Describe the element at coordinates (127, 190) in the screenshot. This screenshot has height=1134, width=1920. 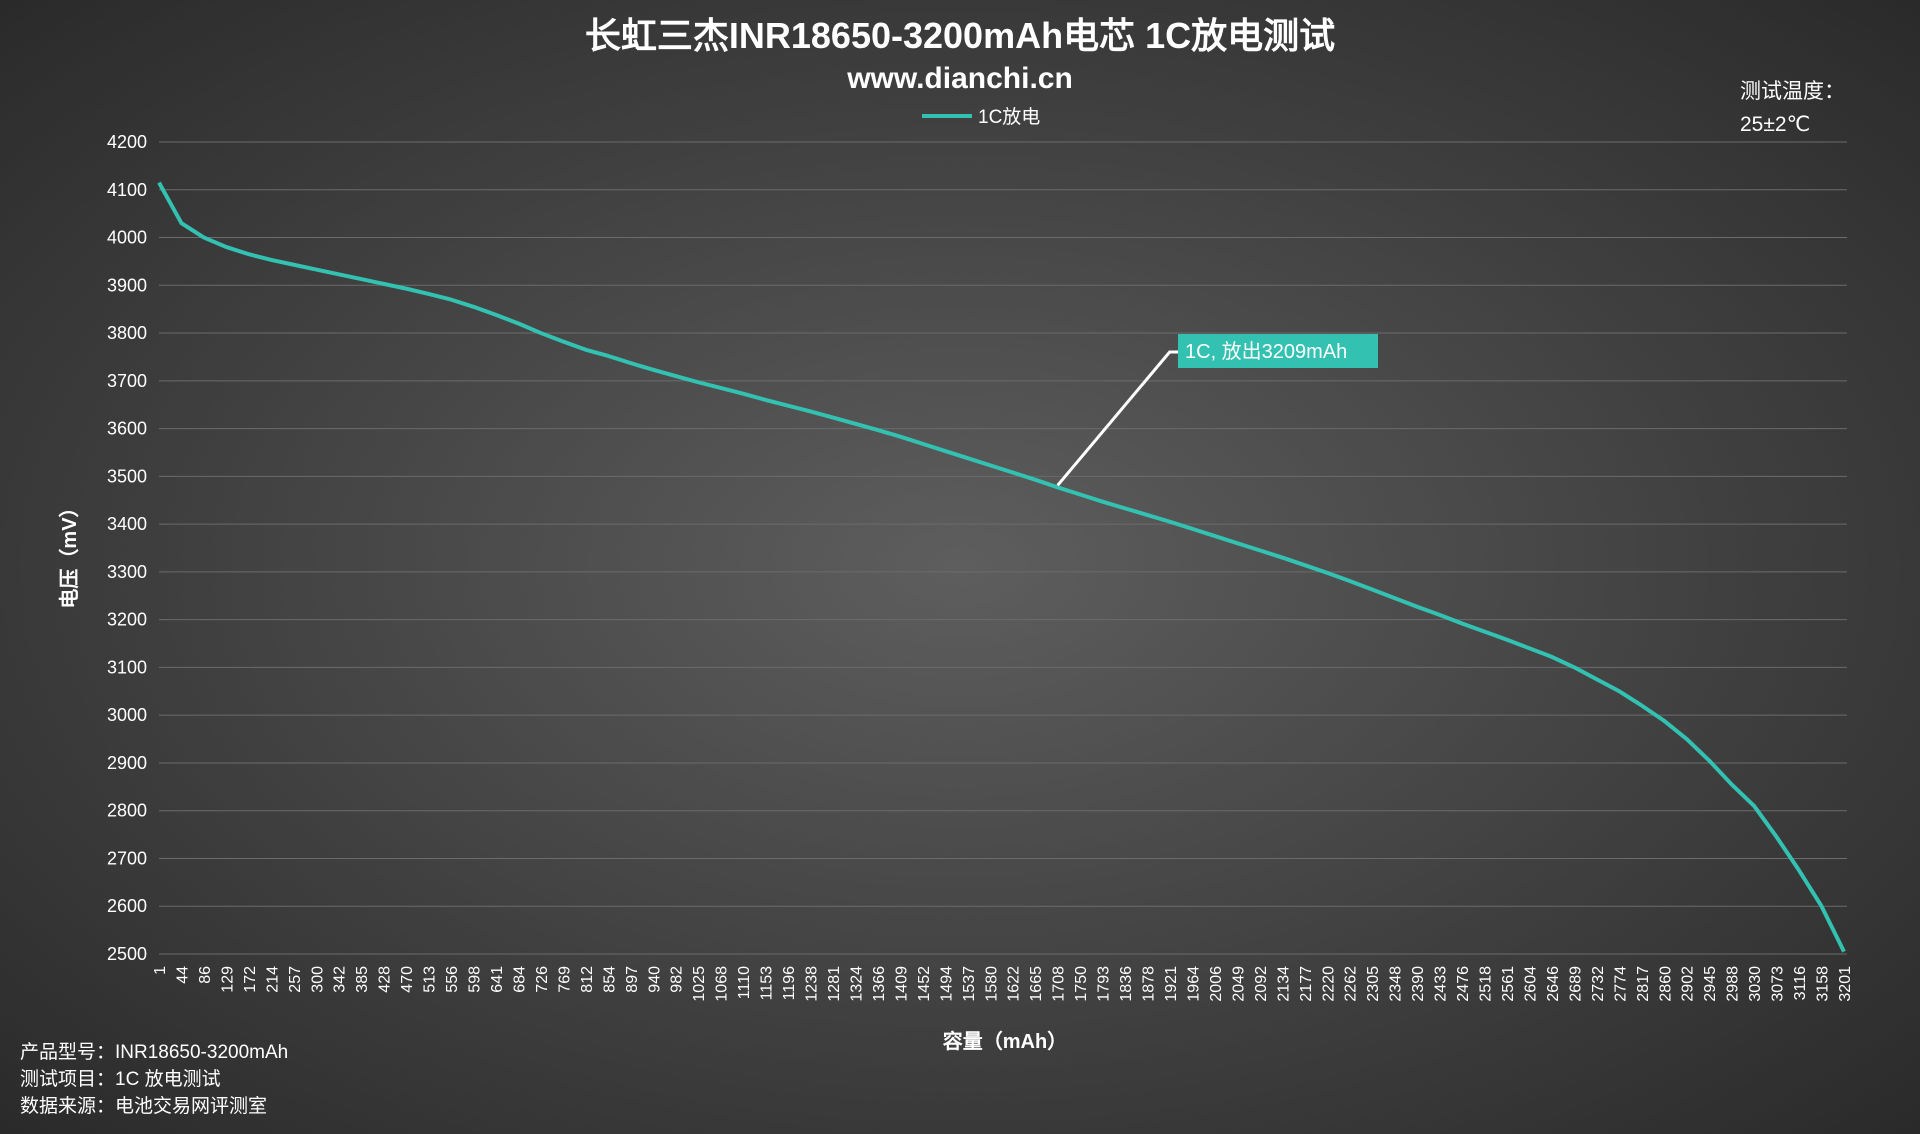
I see `y-tick-label: 4100` at that location.